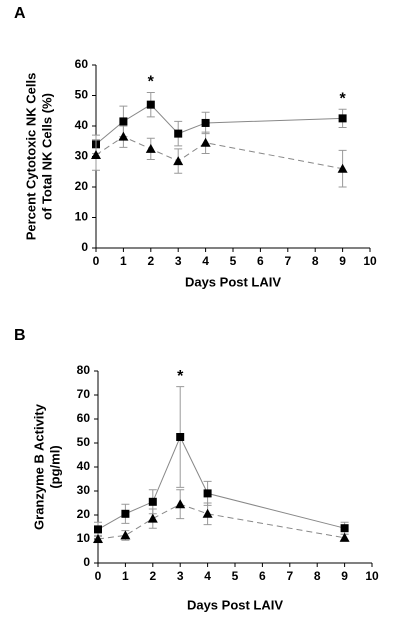 The width and height of the screenshot is (400, 618). I want to click on panel-label: A, so click(20, 13).